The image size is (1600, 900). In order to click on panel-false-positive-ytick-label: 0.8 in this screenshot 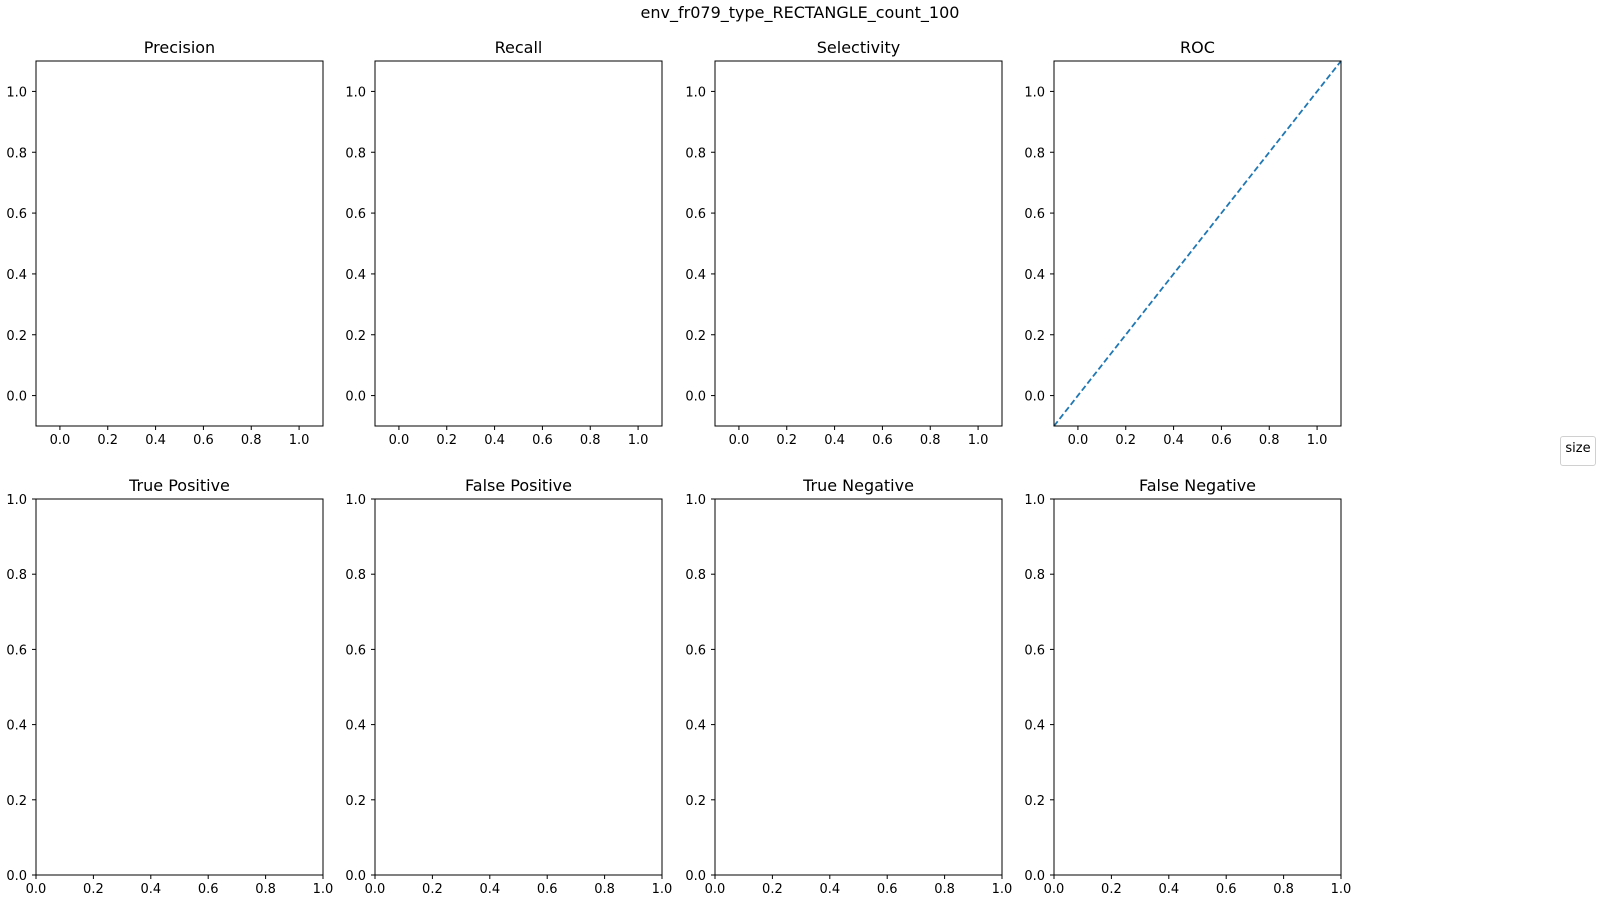, I will do `click(355, 575)`.